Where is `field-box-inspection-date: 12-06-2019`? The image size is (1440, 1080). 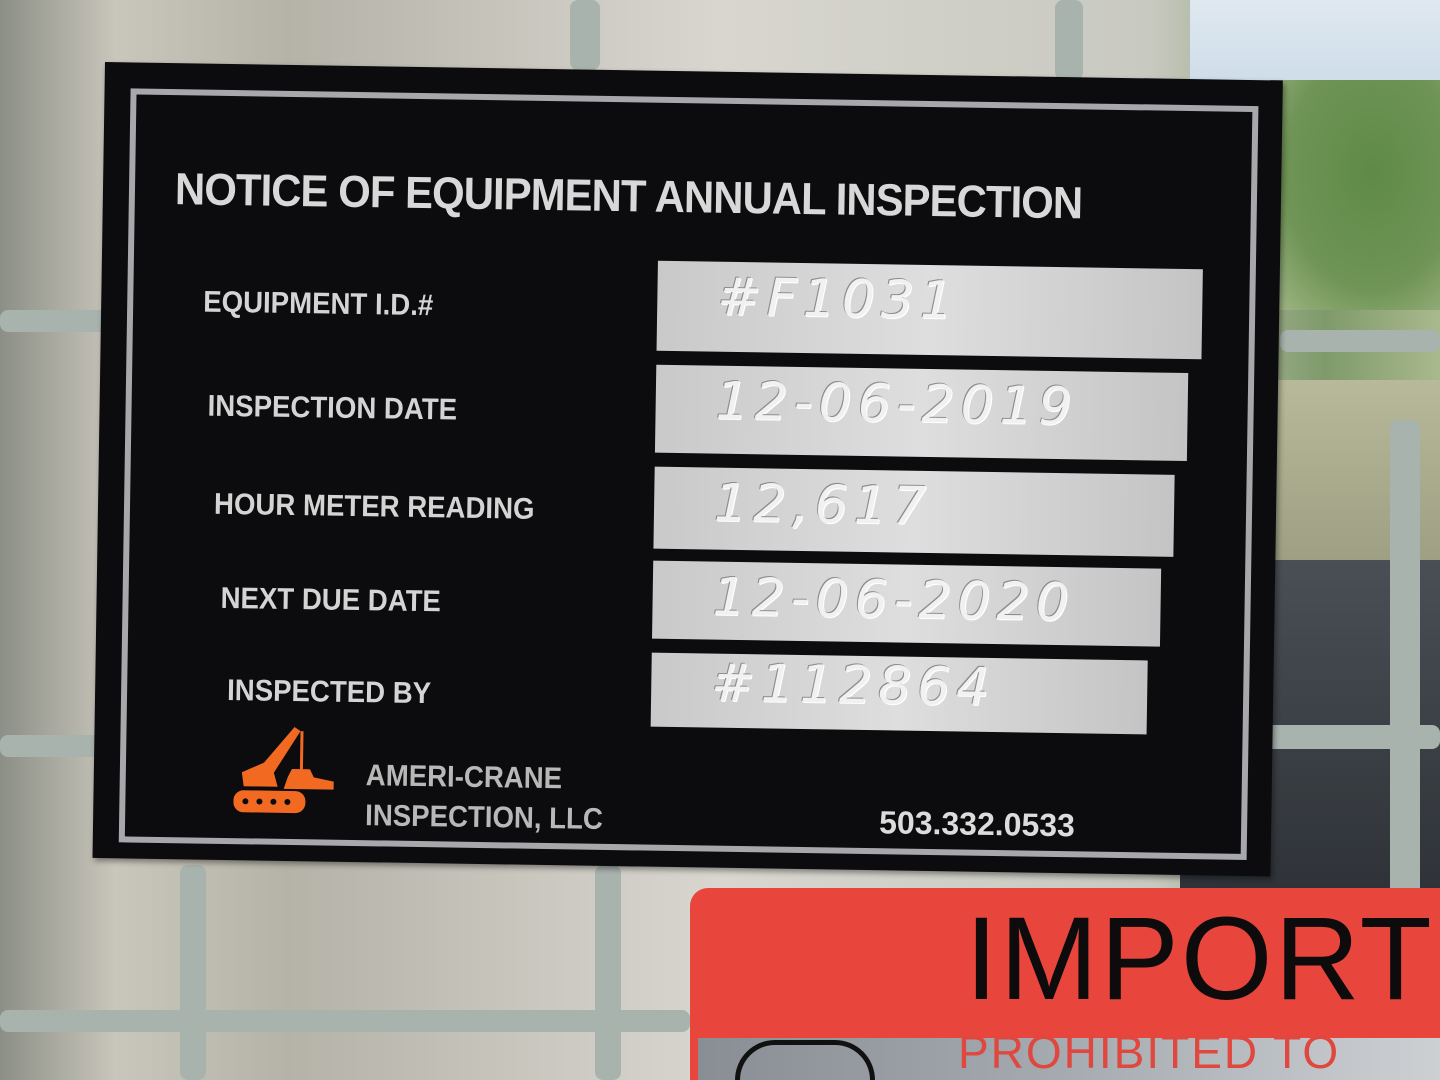 field-box-inspection-date: 12-06-2019 is located at coordinates (921, 413).